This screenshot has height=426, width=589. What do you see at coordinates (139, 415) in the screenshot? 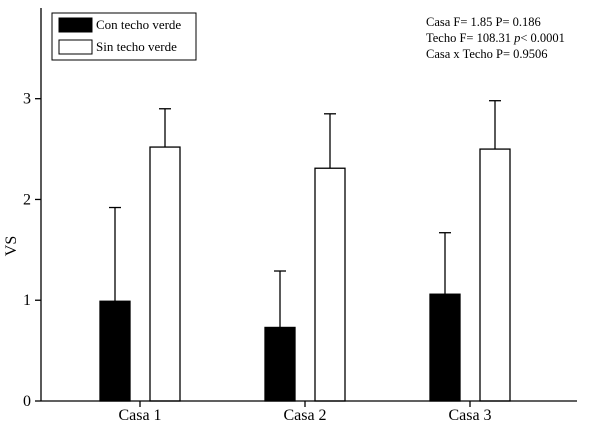
I see `x-tick-label: Casa 1` at bounding box center [139, 415].